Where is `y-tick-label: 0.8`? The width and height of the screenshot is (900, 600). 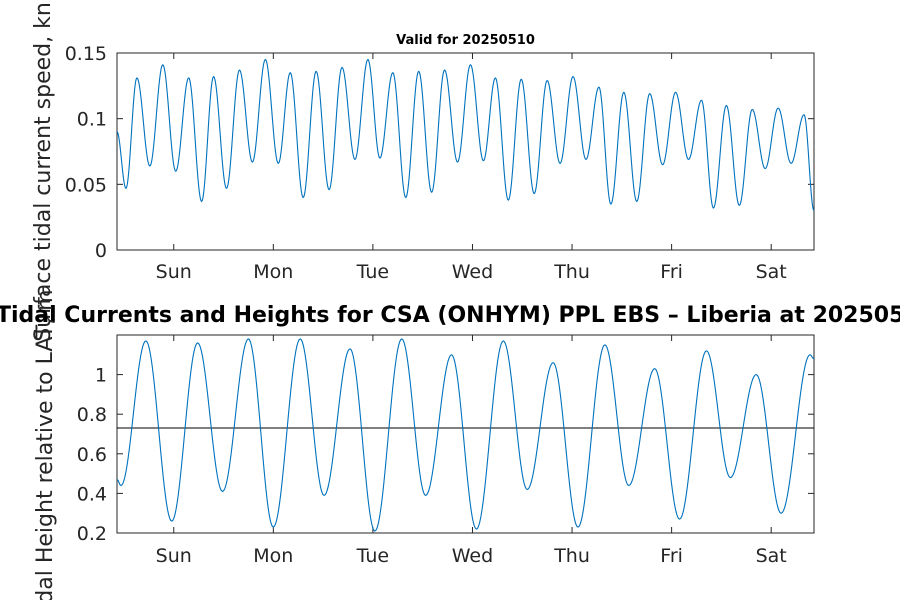 y-tick-label: 0.8 is located at coordinates (92, 415).